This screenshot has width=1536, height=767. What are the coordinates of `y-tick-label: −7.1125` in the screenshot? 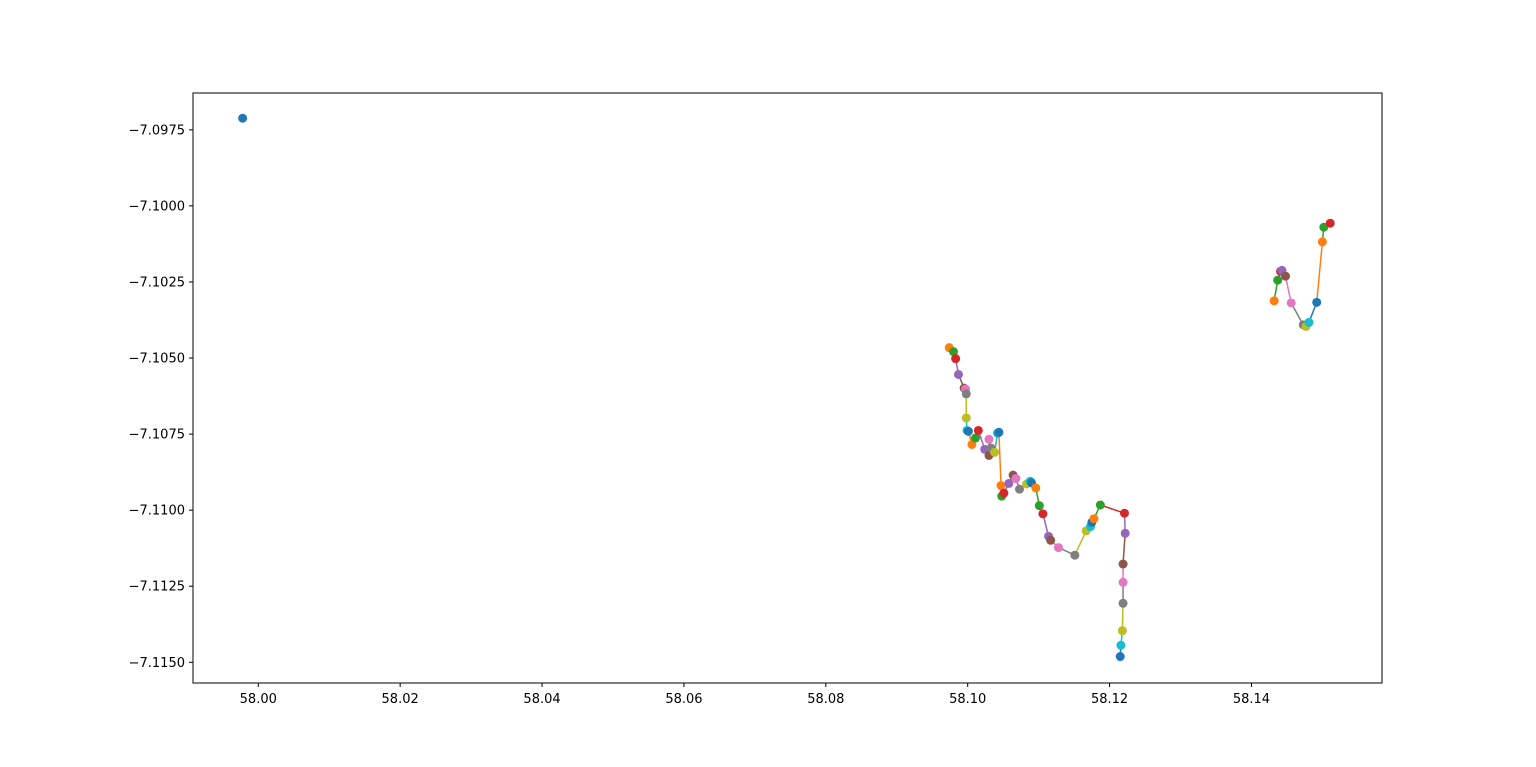 It's located at (157, 587).